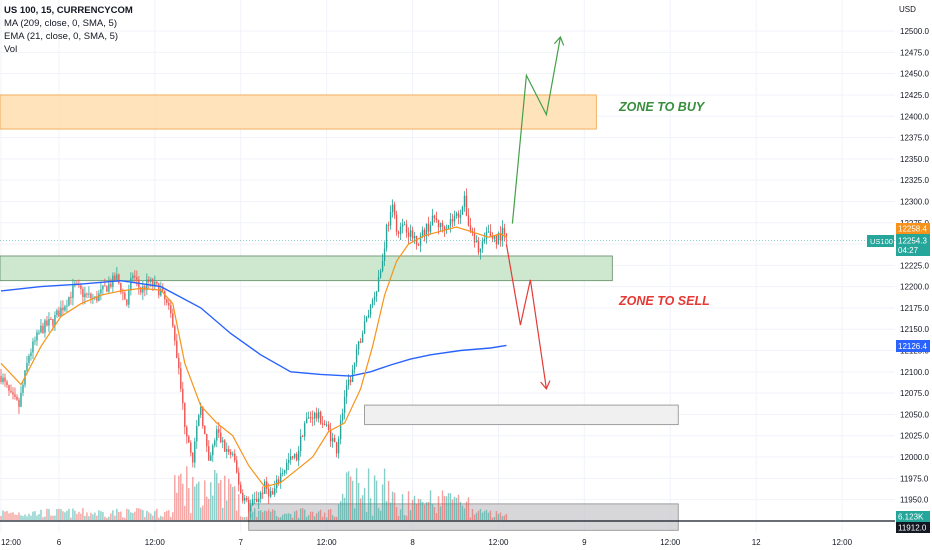  Describe the element at coordinates (60, 23) in the screenshot. I see `ma-legend: MA (209, close, 0, SMA, 5)` at that location.